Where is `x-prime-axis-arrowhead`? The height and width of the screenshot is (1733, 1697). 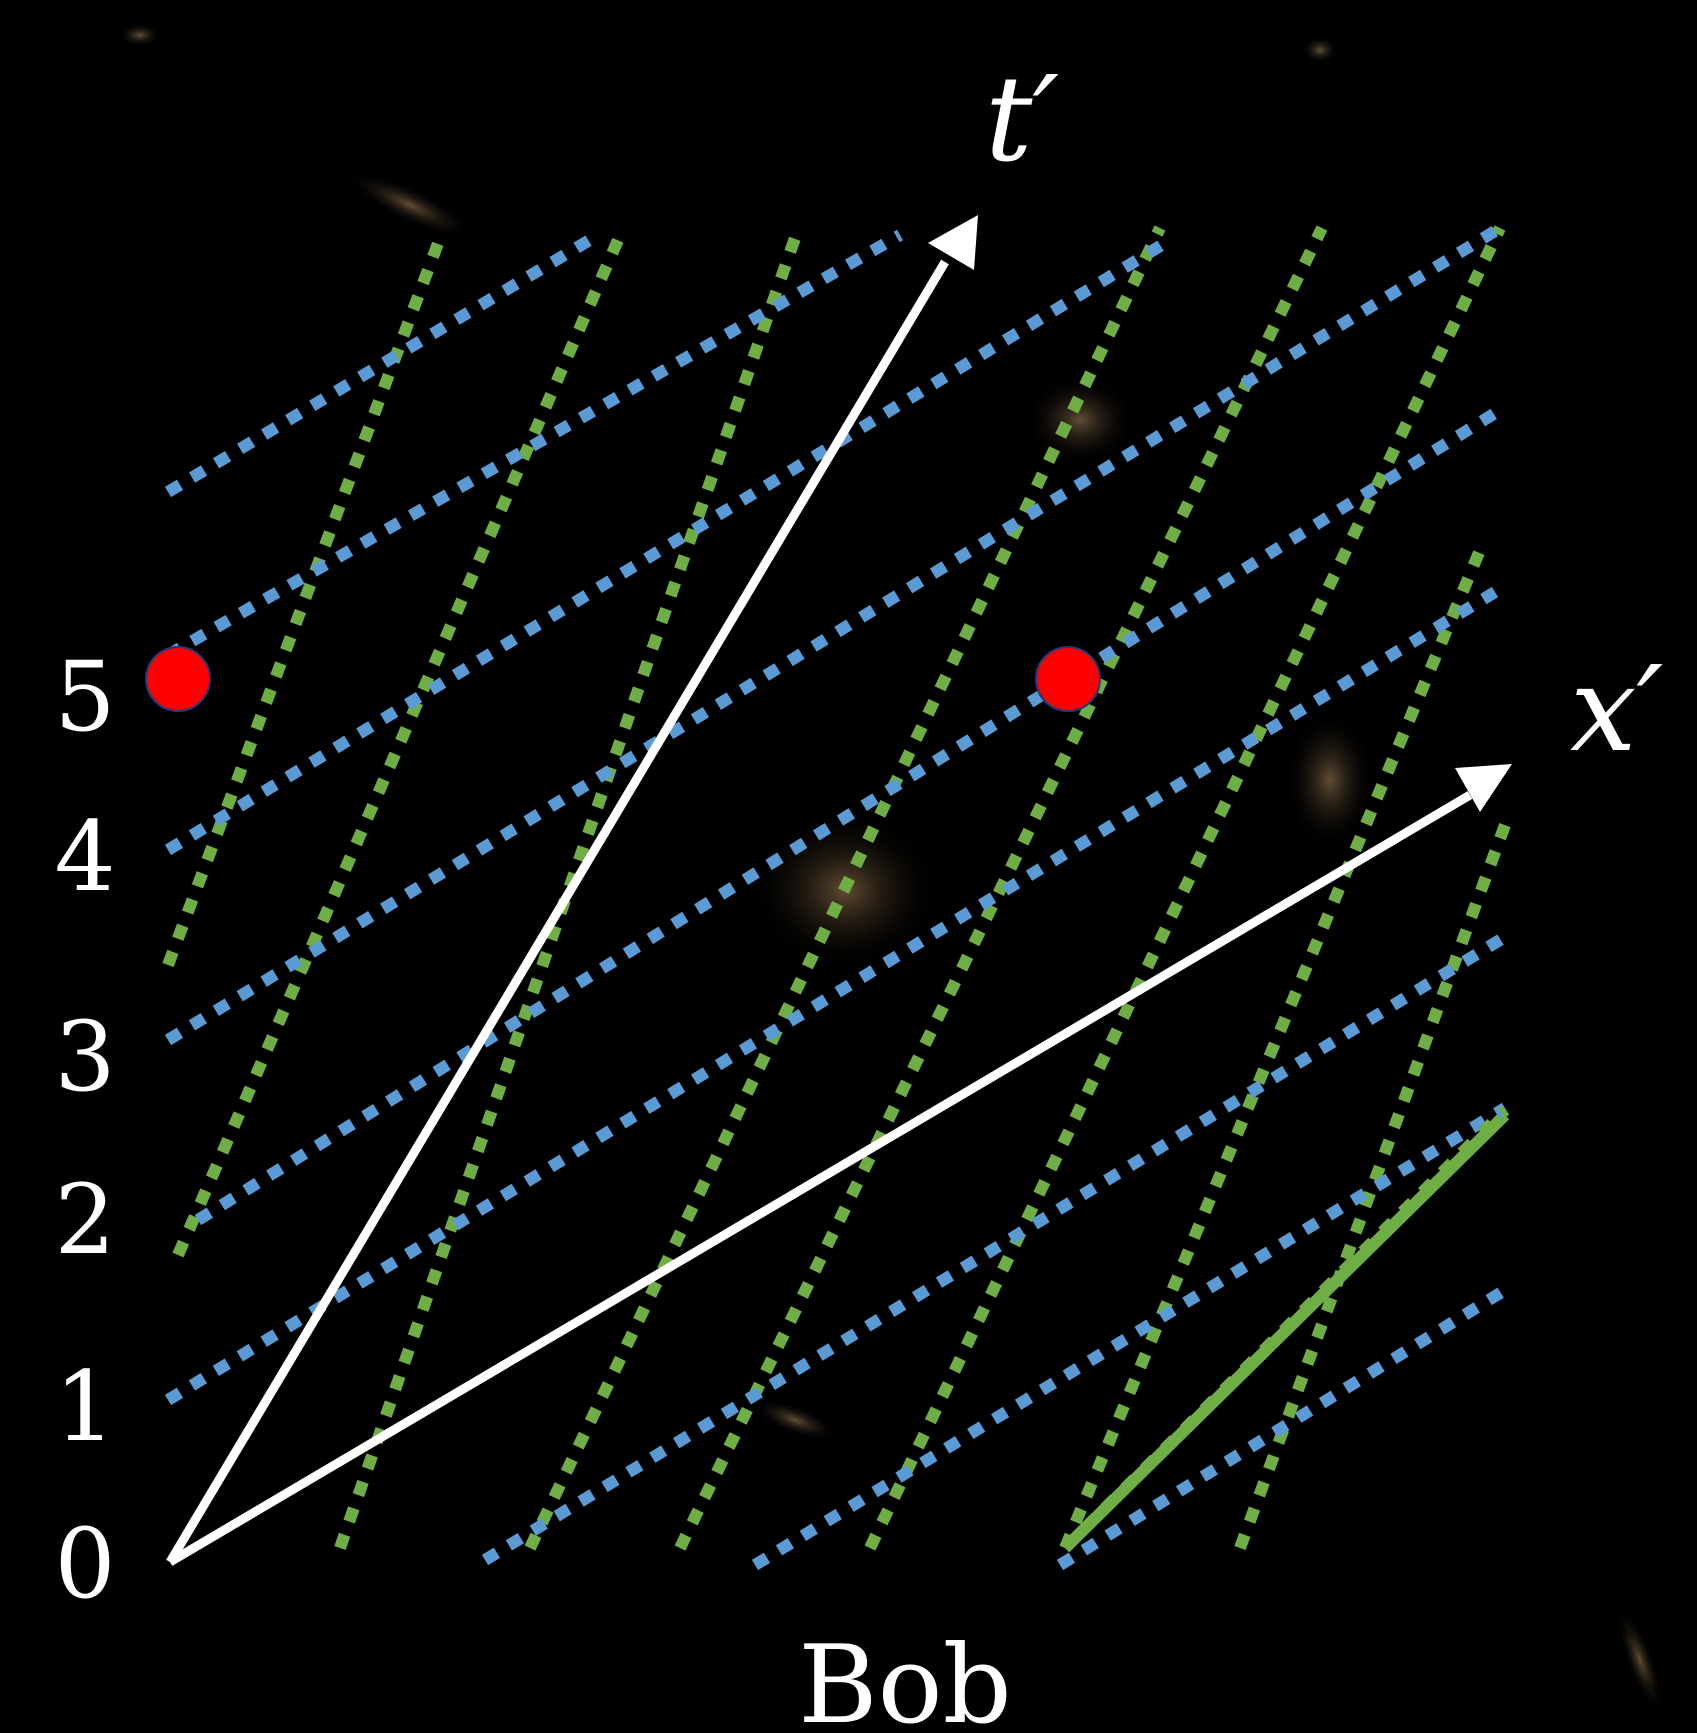 x-prime-axis-arrowhead is located at coordinates (1483, 788).